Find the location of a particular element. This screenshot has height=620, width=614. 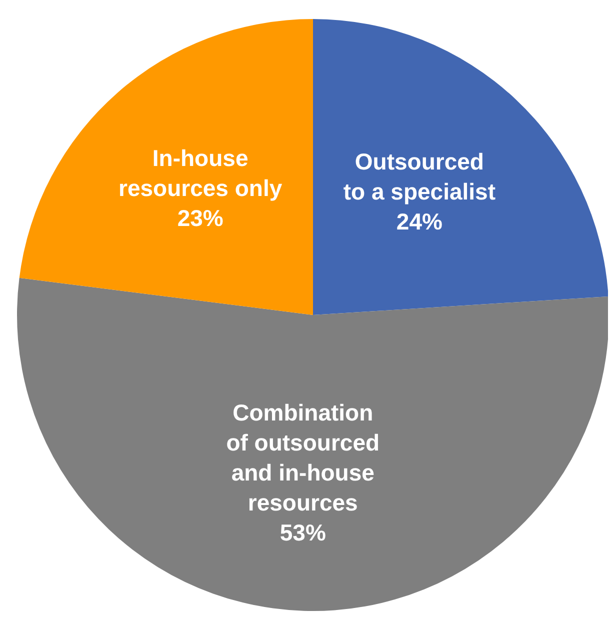

data-label: 23% is located at coordinates (200, 217).